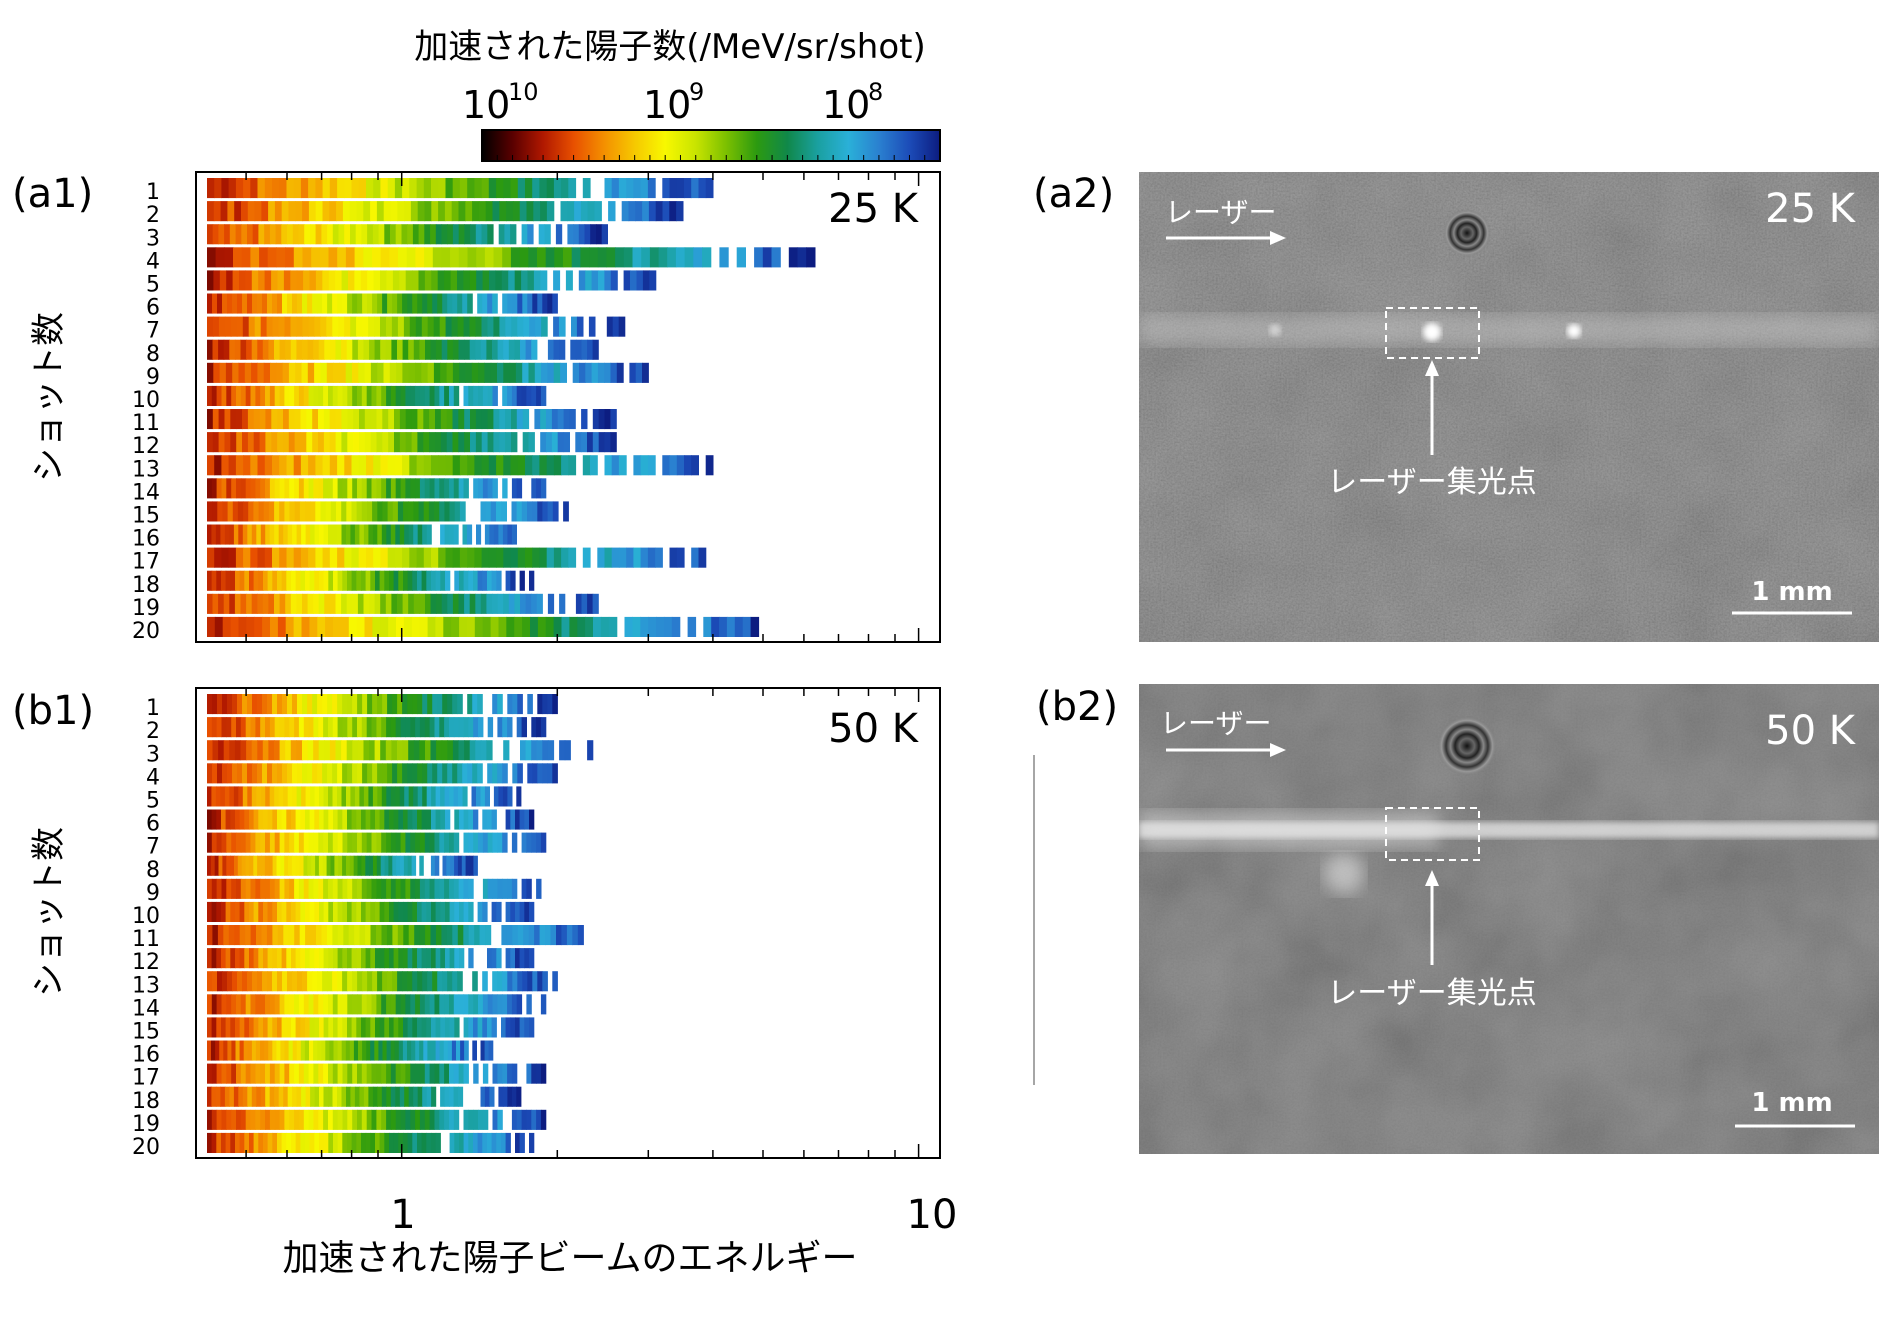 Image resolution: width=1885 pixels, height=1327 pixels. I want to click on heatmap-row, so click(400, 750).